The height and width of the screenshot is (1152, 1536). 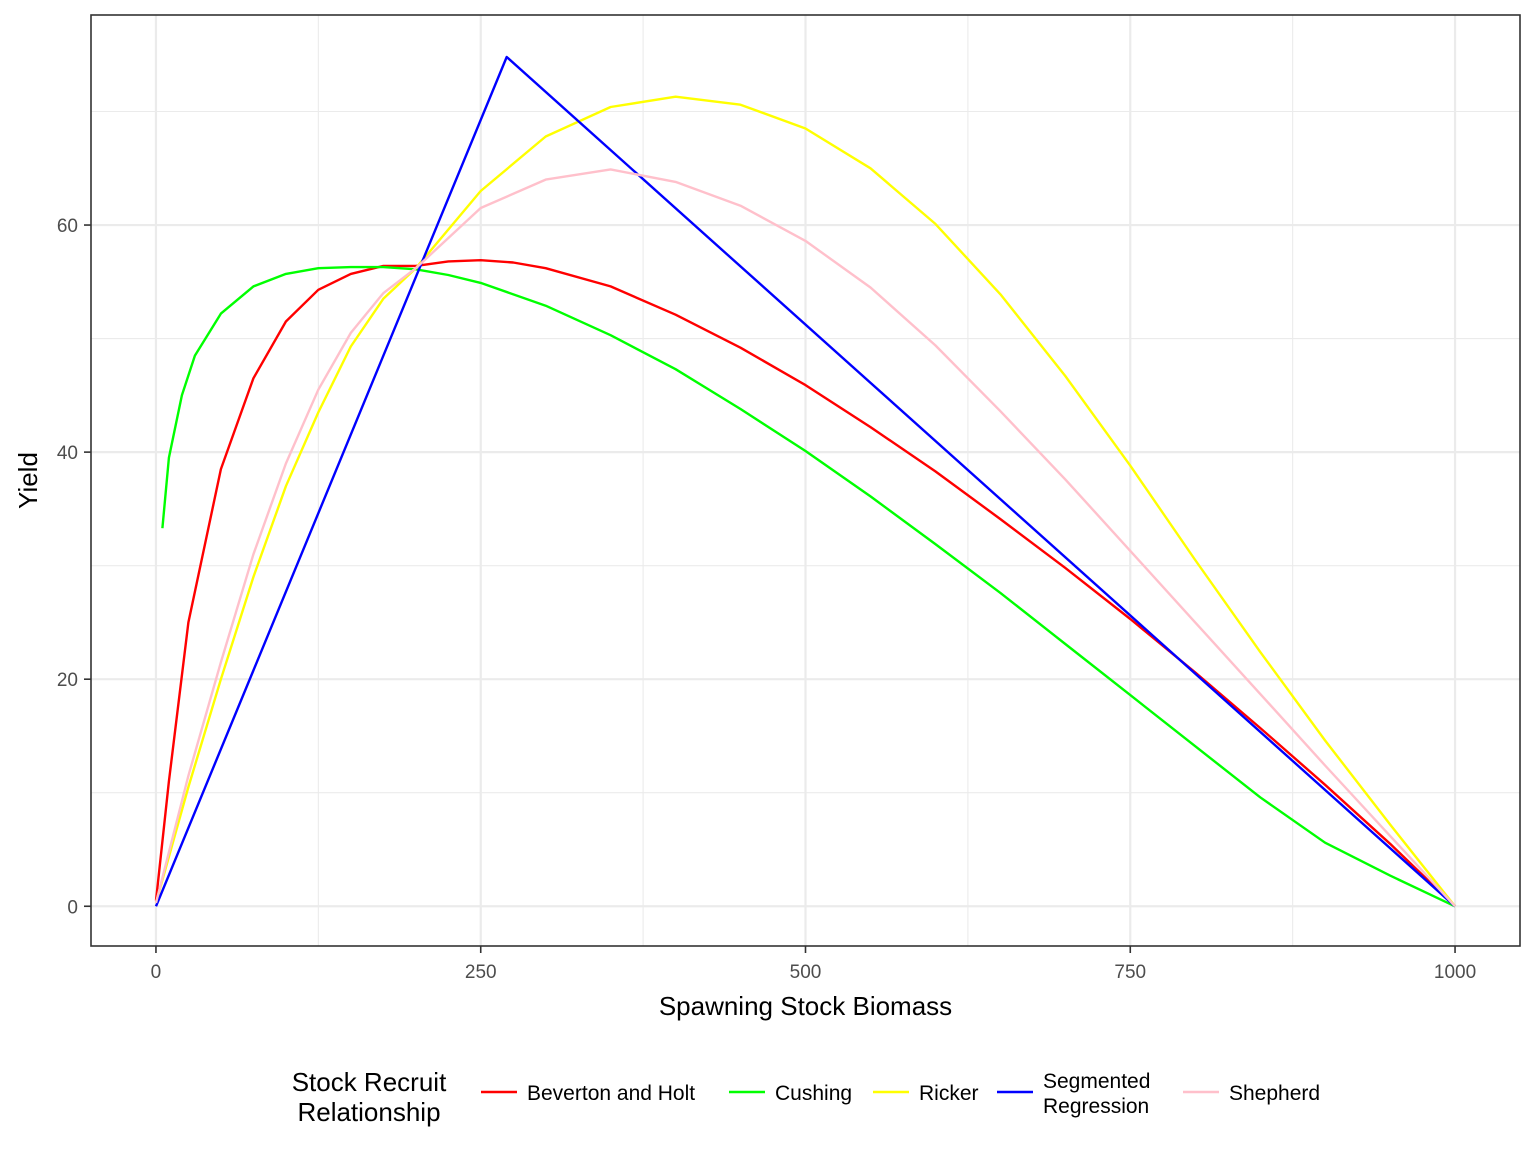 I want to click on legend-label-shepherd: Shepherd, so click(x=1274, y=1093).